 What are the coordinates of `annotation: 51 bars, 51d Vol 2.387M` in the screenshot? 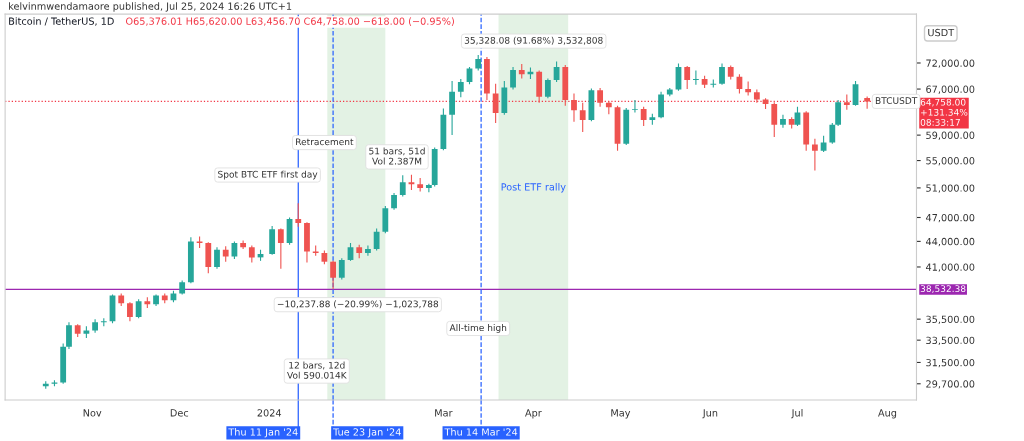 It's located at (397, 156).